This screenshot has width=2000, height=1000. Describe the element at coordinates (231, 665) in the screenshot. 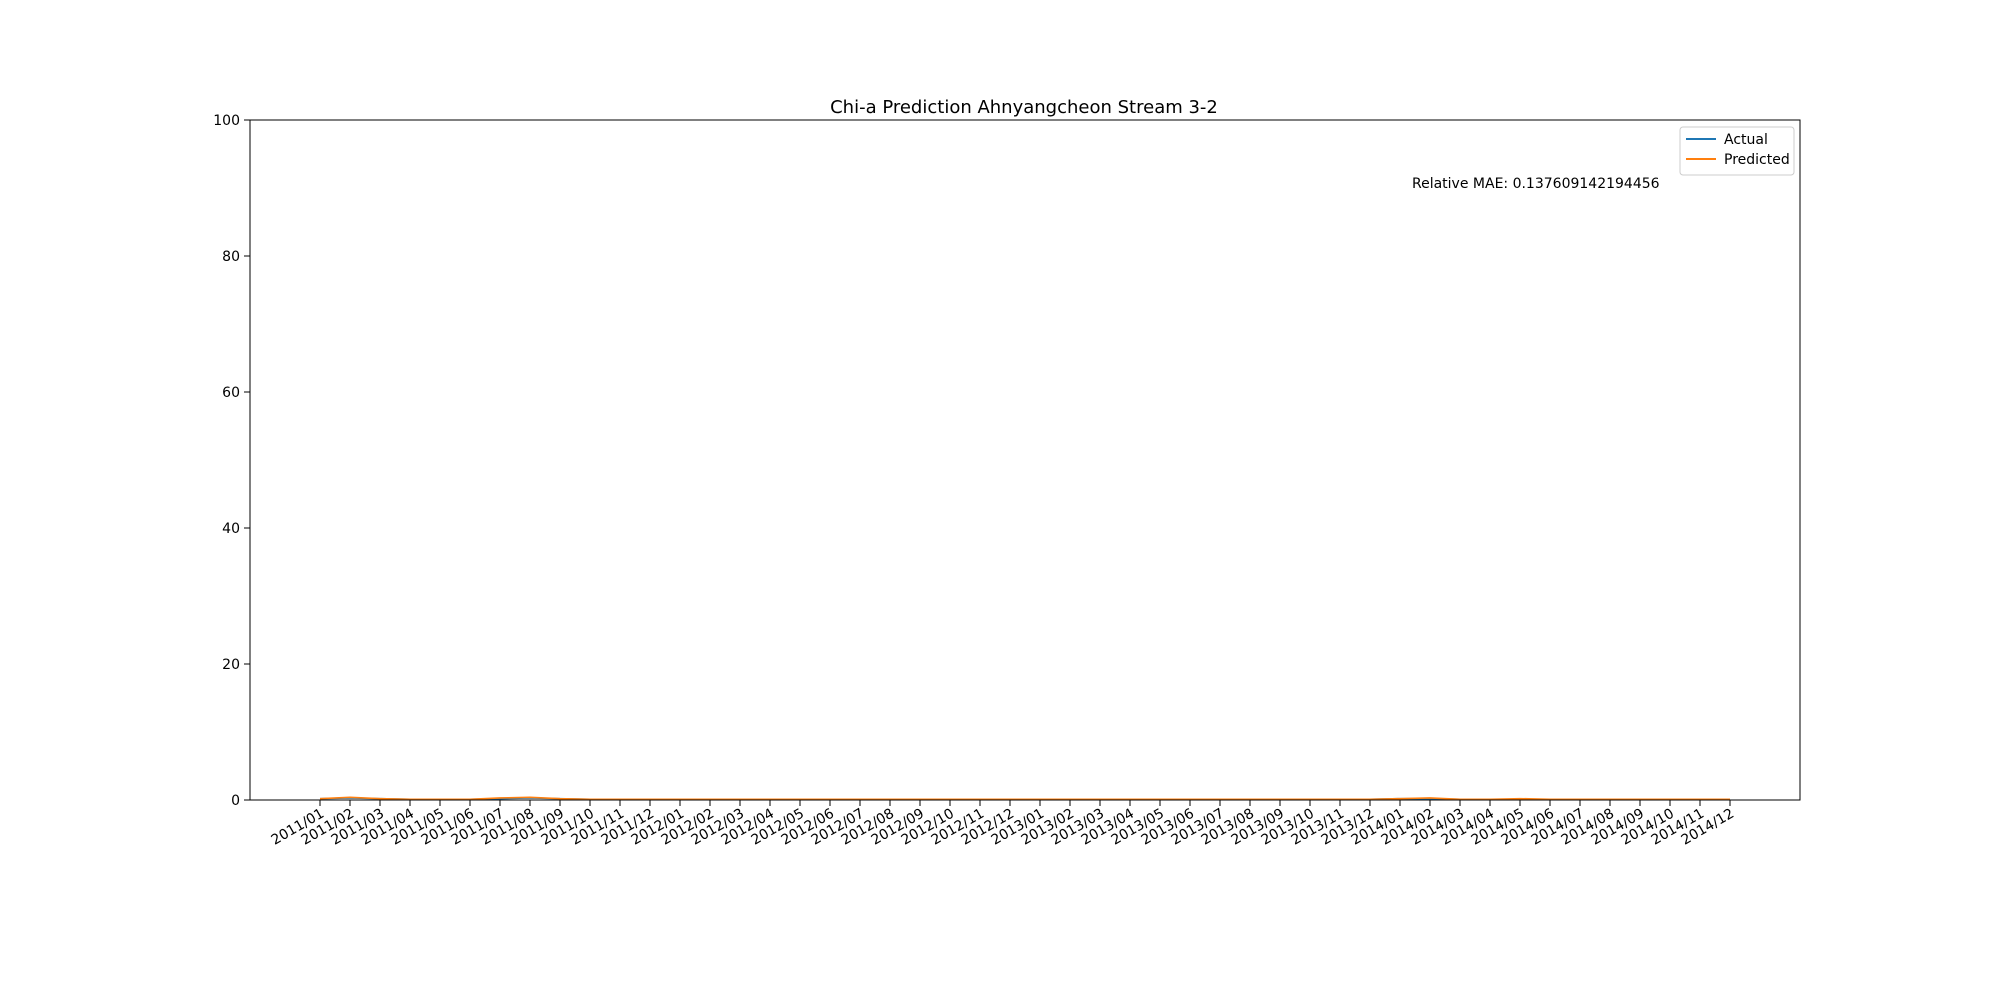

I see `y-tick-label: 20` at that location.